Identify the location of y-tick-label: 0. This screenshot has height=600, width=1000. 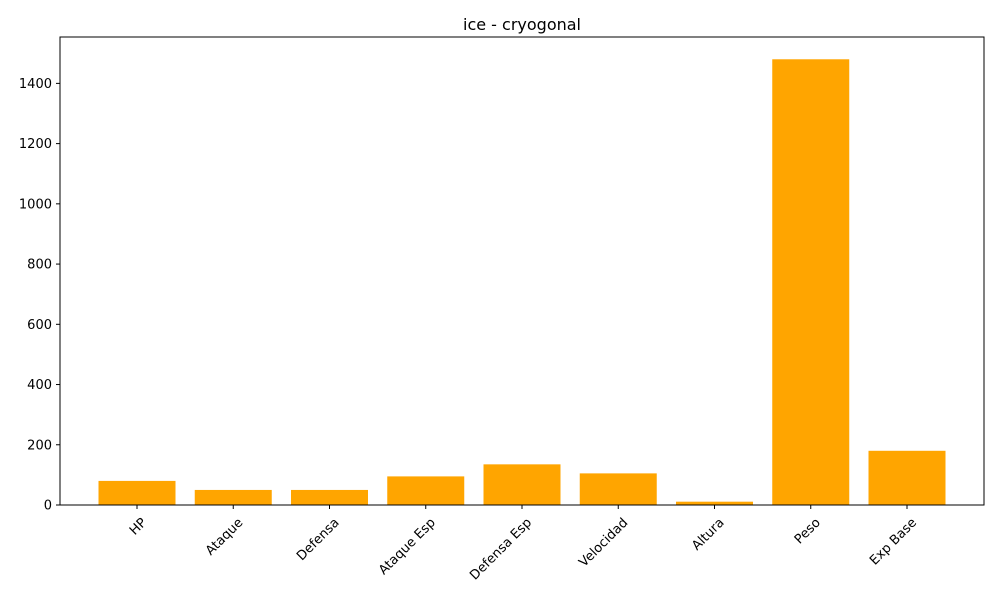
(48, 506).